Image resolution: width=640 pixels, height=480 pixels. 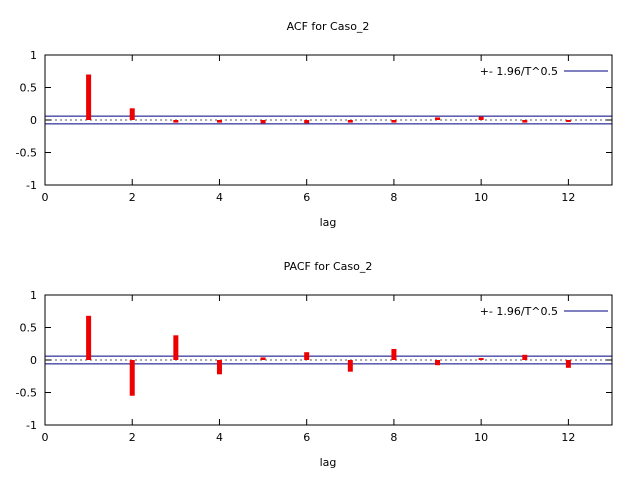 What do you see at coordinates (519, 311) in the screenshot?
I see `pacf-legend-label: +- 1.96/T^0.5` at bounding box center [519, 311].